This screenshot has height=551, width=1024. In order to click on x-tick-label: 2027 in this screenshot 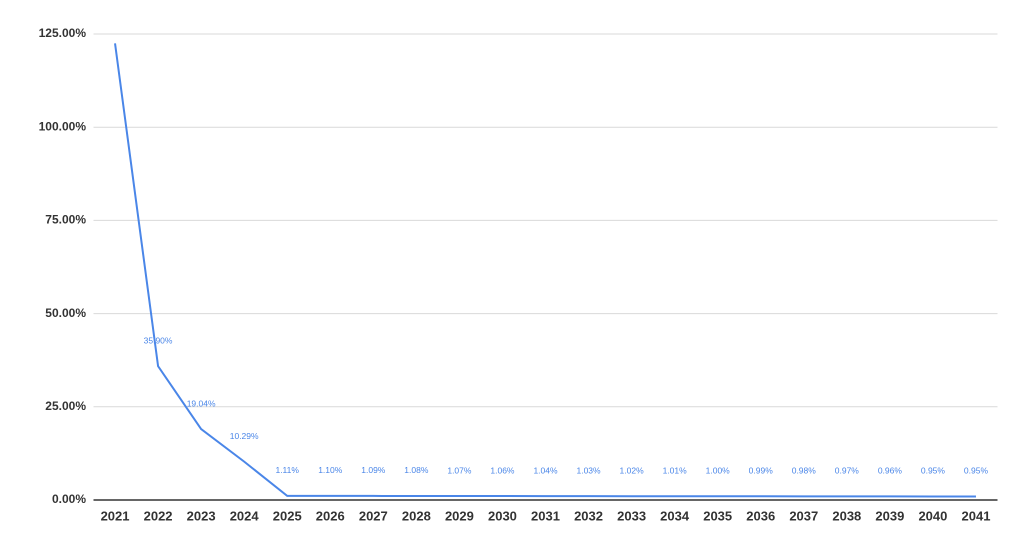, I will do `click(373, 515)`.